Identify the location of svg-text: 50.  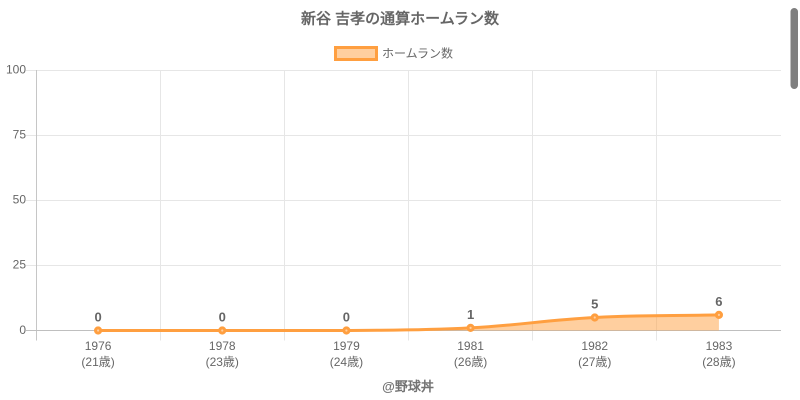
(20, 200).